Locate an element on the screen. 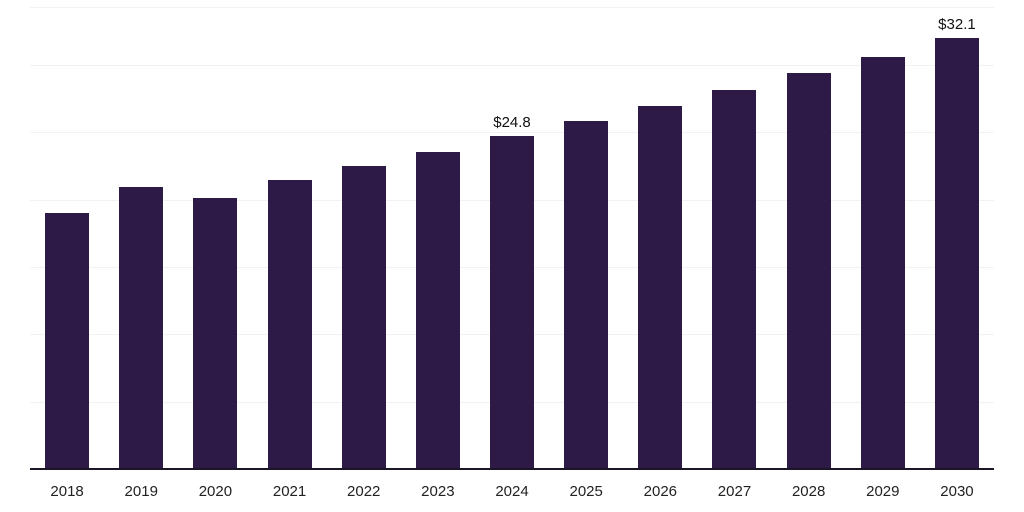 This screenshot has width=1024, height=512. bar-column-2029 is located at coordinates (883, 239).